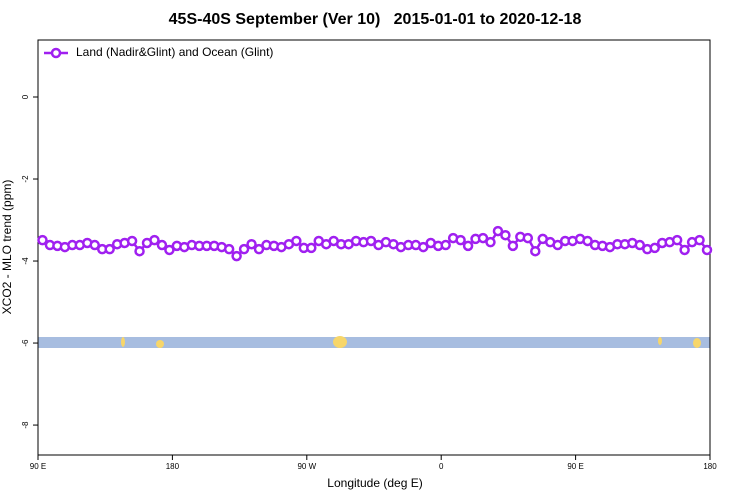 This screenshot has width=750, height=500. Describe the element at coordinates (374, 483) in the screenshot. I see `x-axis-label: Longitude (deg E)` at that location.